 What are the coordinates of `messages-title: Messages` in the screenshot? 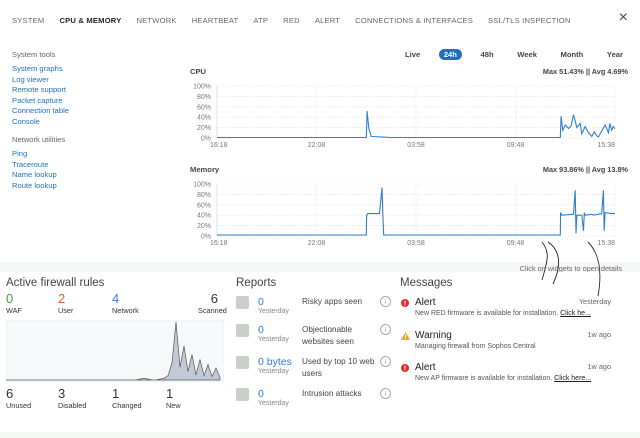 It's located at (426, 283).